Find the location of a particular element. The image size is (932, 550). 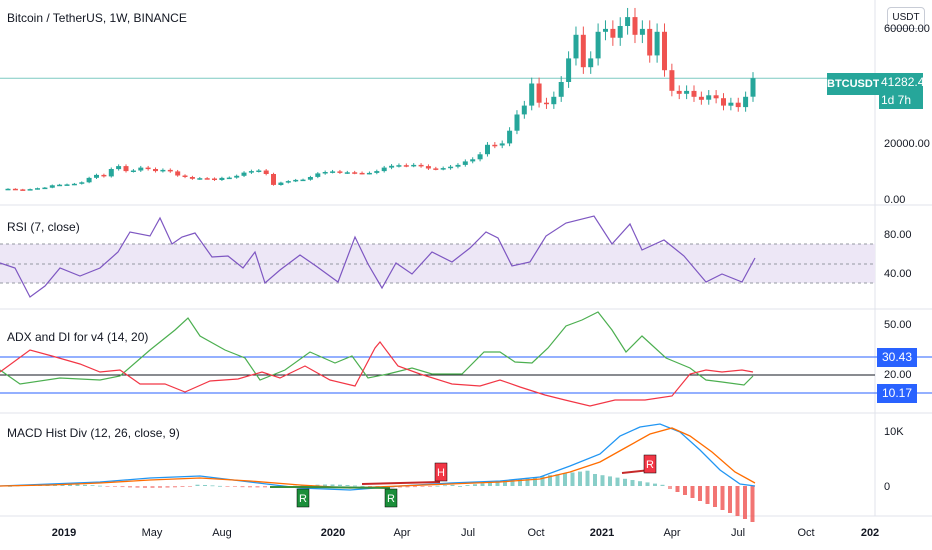

macd-axis-10k: 10K is located at coordinates (894, 432).